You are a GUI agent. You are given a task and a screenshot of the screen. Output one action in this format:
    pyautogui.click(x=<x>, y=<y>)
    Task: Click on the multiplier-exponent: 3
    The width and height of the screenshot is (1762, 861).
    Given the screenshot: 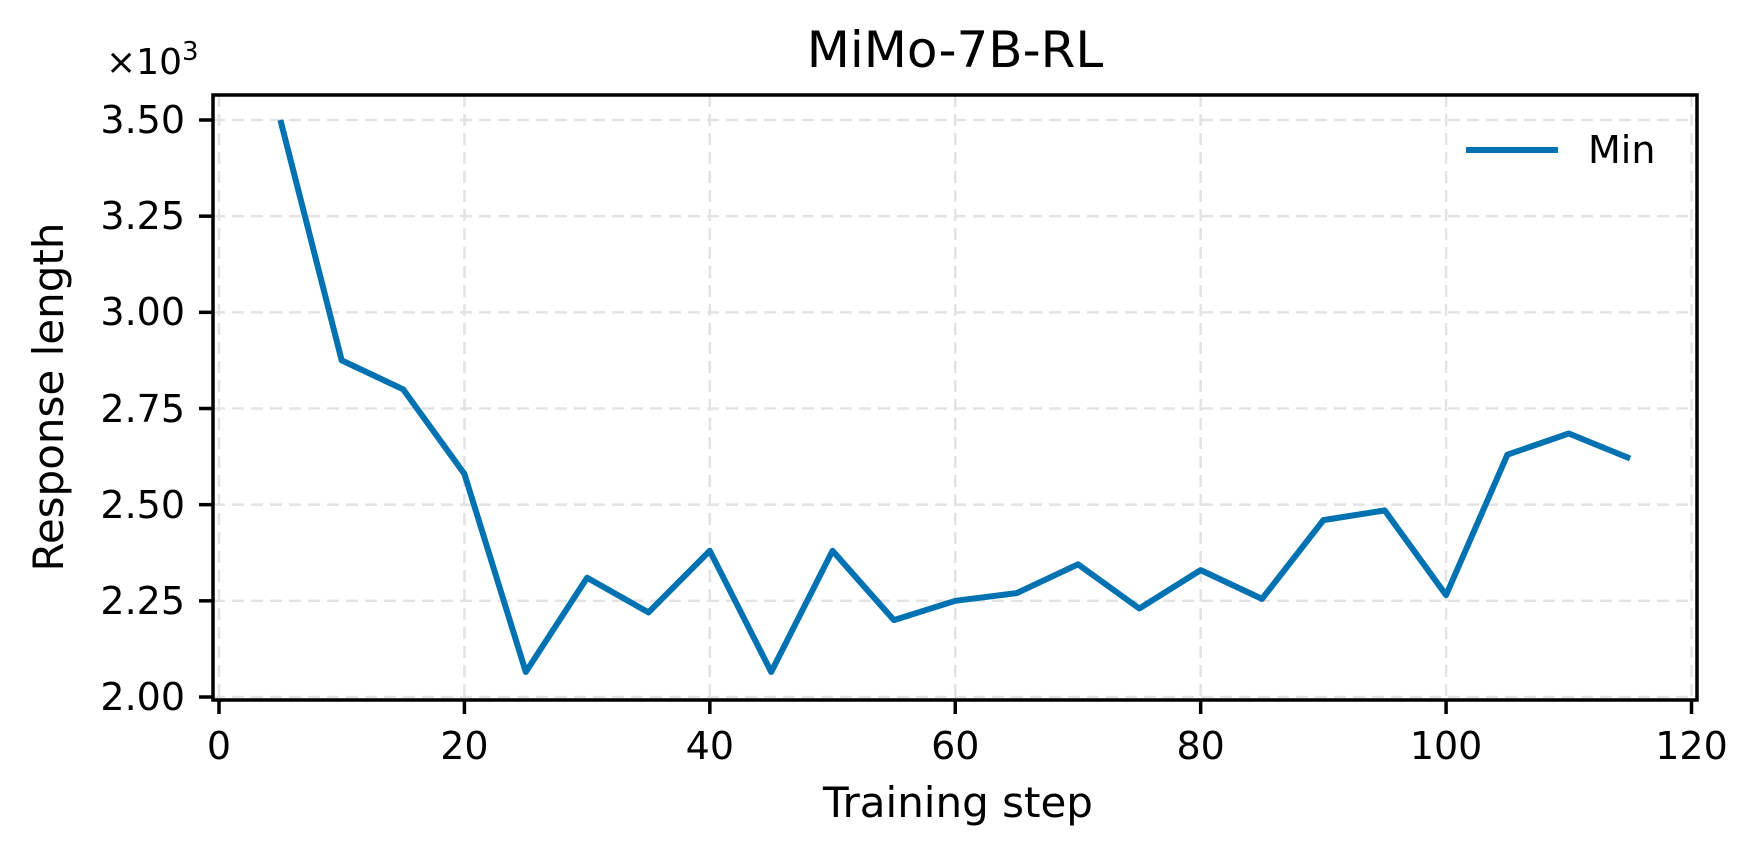 What is the action you would take?
    pyautogui.click(x=190, y=52)
    